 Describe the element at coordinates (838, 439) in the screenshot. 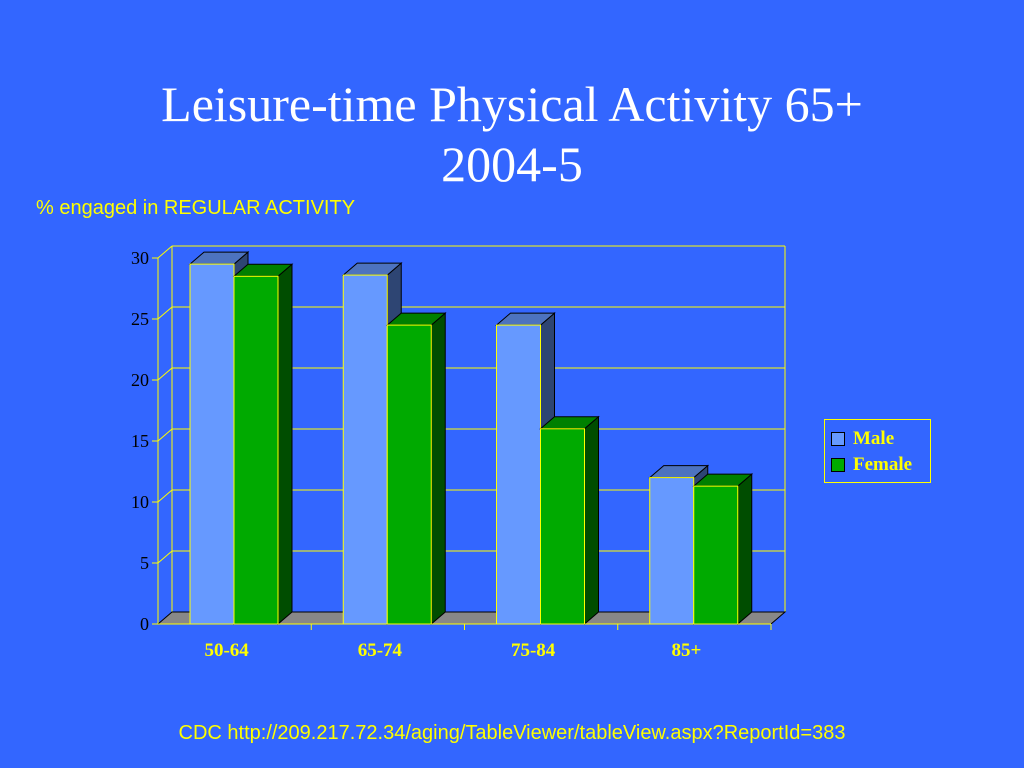

I see `legend-swatch-male` at that location.